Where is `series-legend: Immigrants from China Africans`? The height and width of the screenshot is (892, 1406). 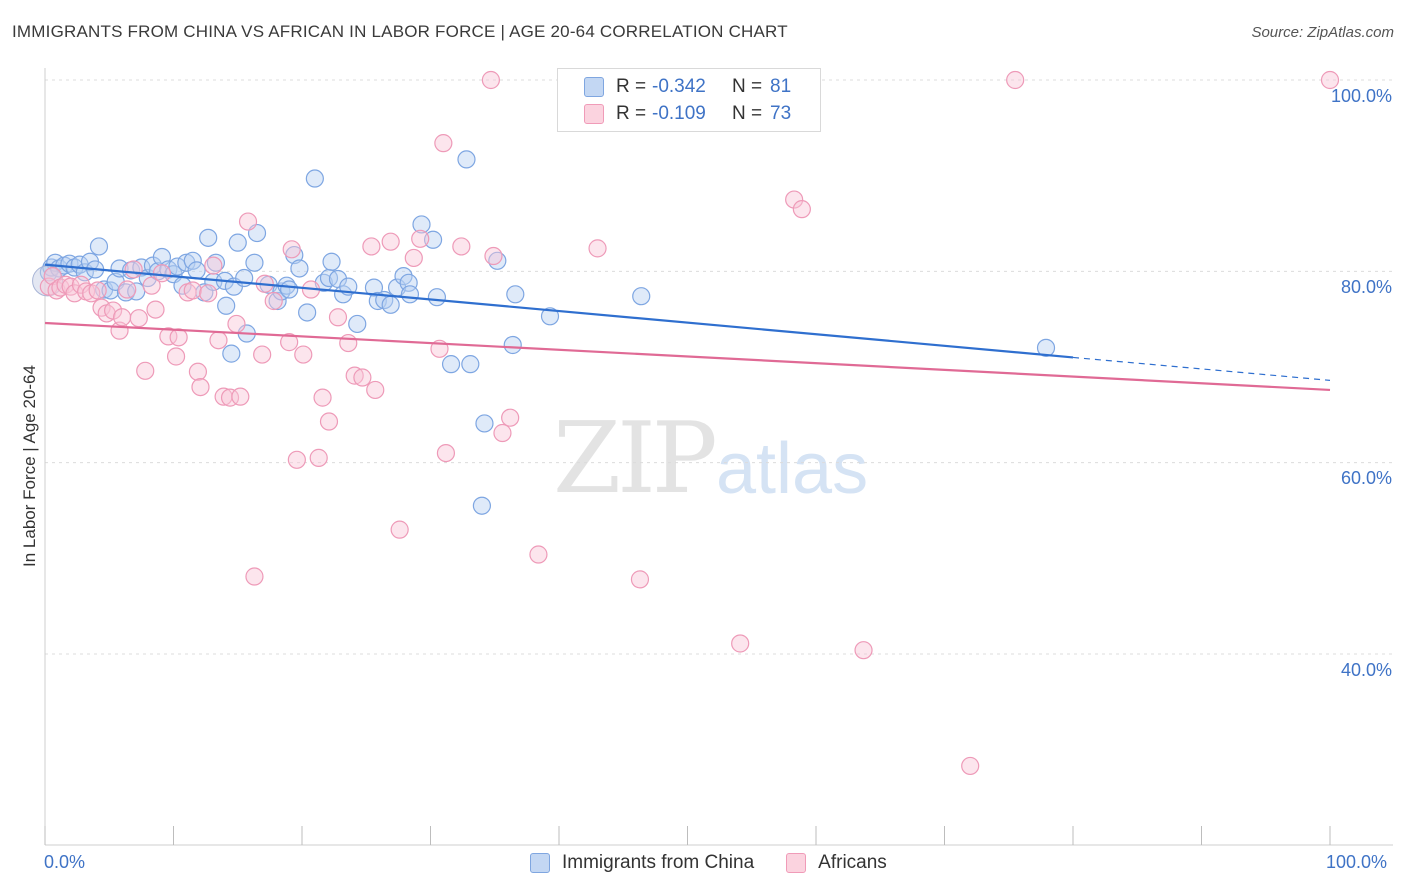
series-legend: Immigrants from China Africans is located at coordinates (724, 863).